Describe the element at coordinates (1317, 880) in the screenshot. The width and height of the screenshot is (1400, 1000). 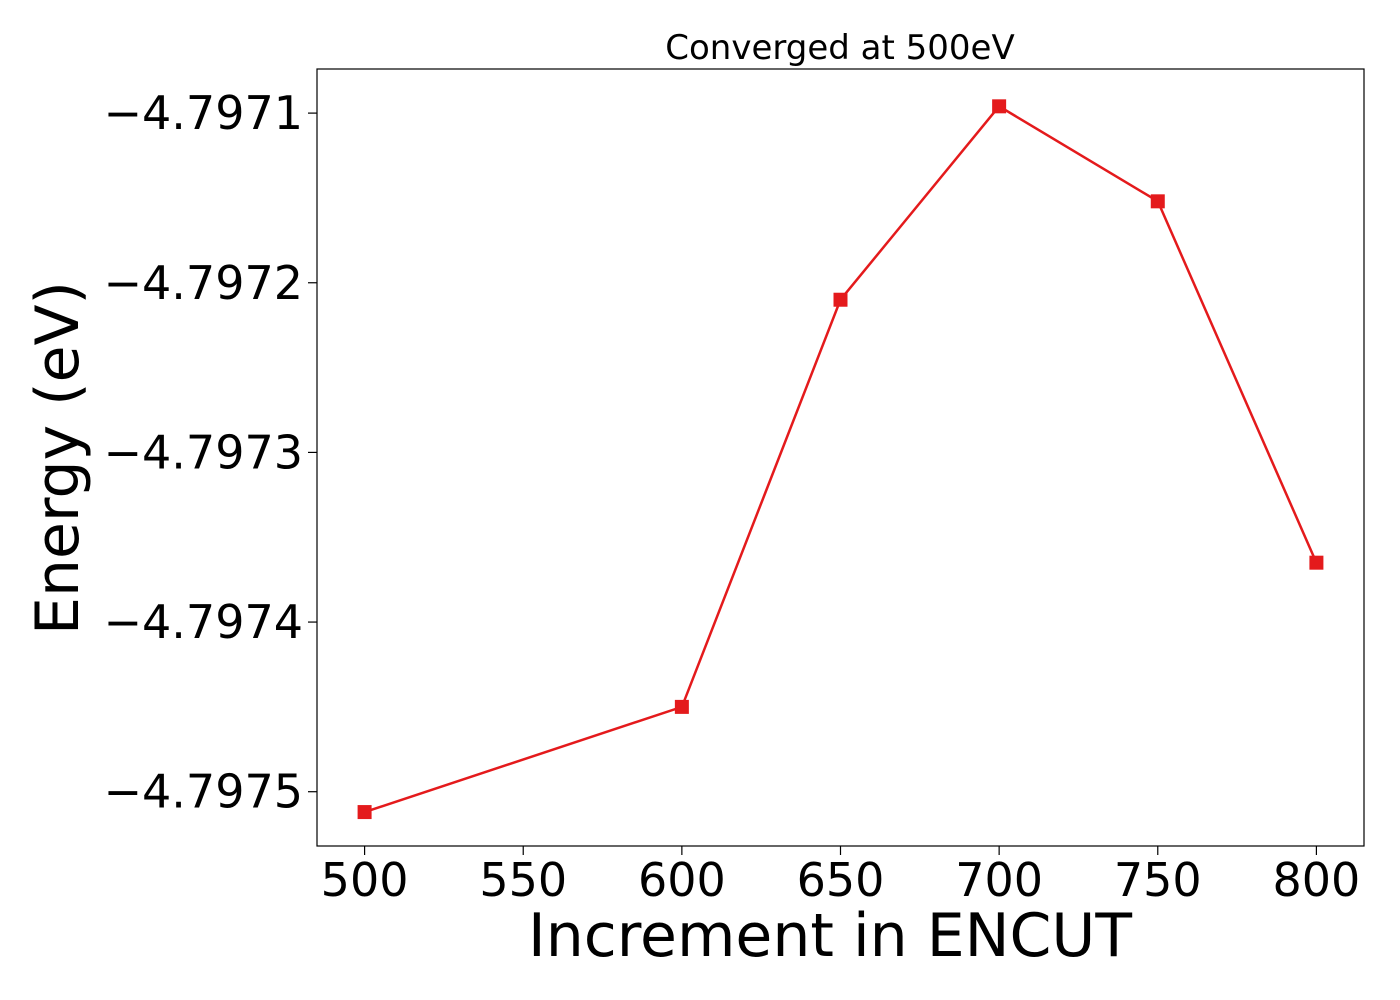
I see `x-tick-label: 800` at that location.